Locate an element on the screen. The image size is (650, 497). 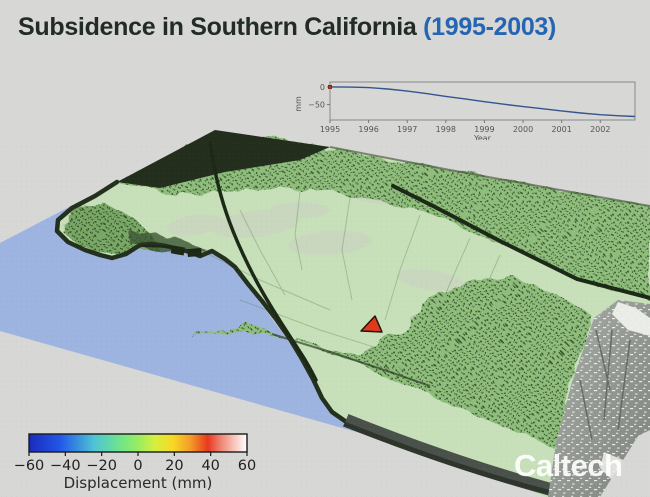
colorbar-tick: 20 is located at coordinates (174, 466).